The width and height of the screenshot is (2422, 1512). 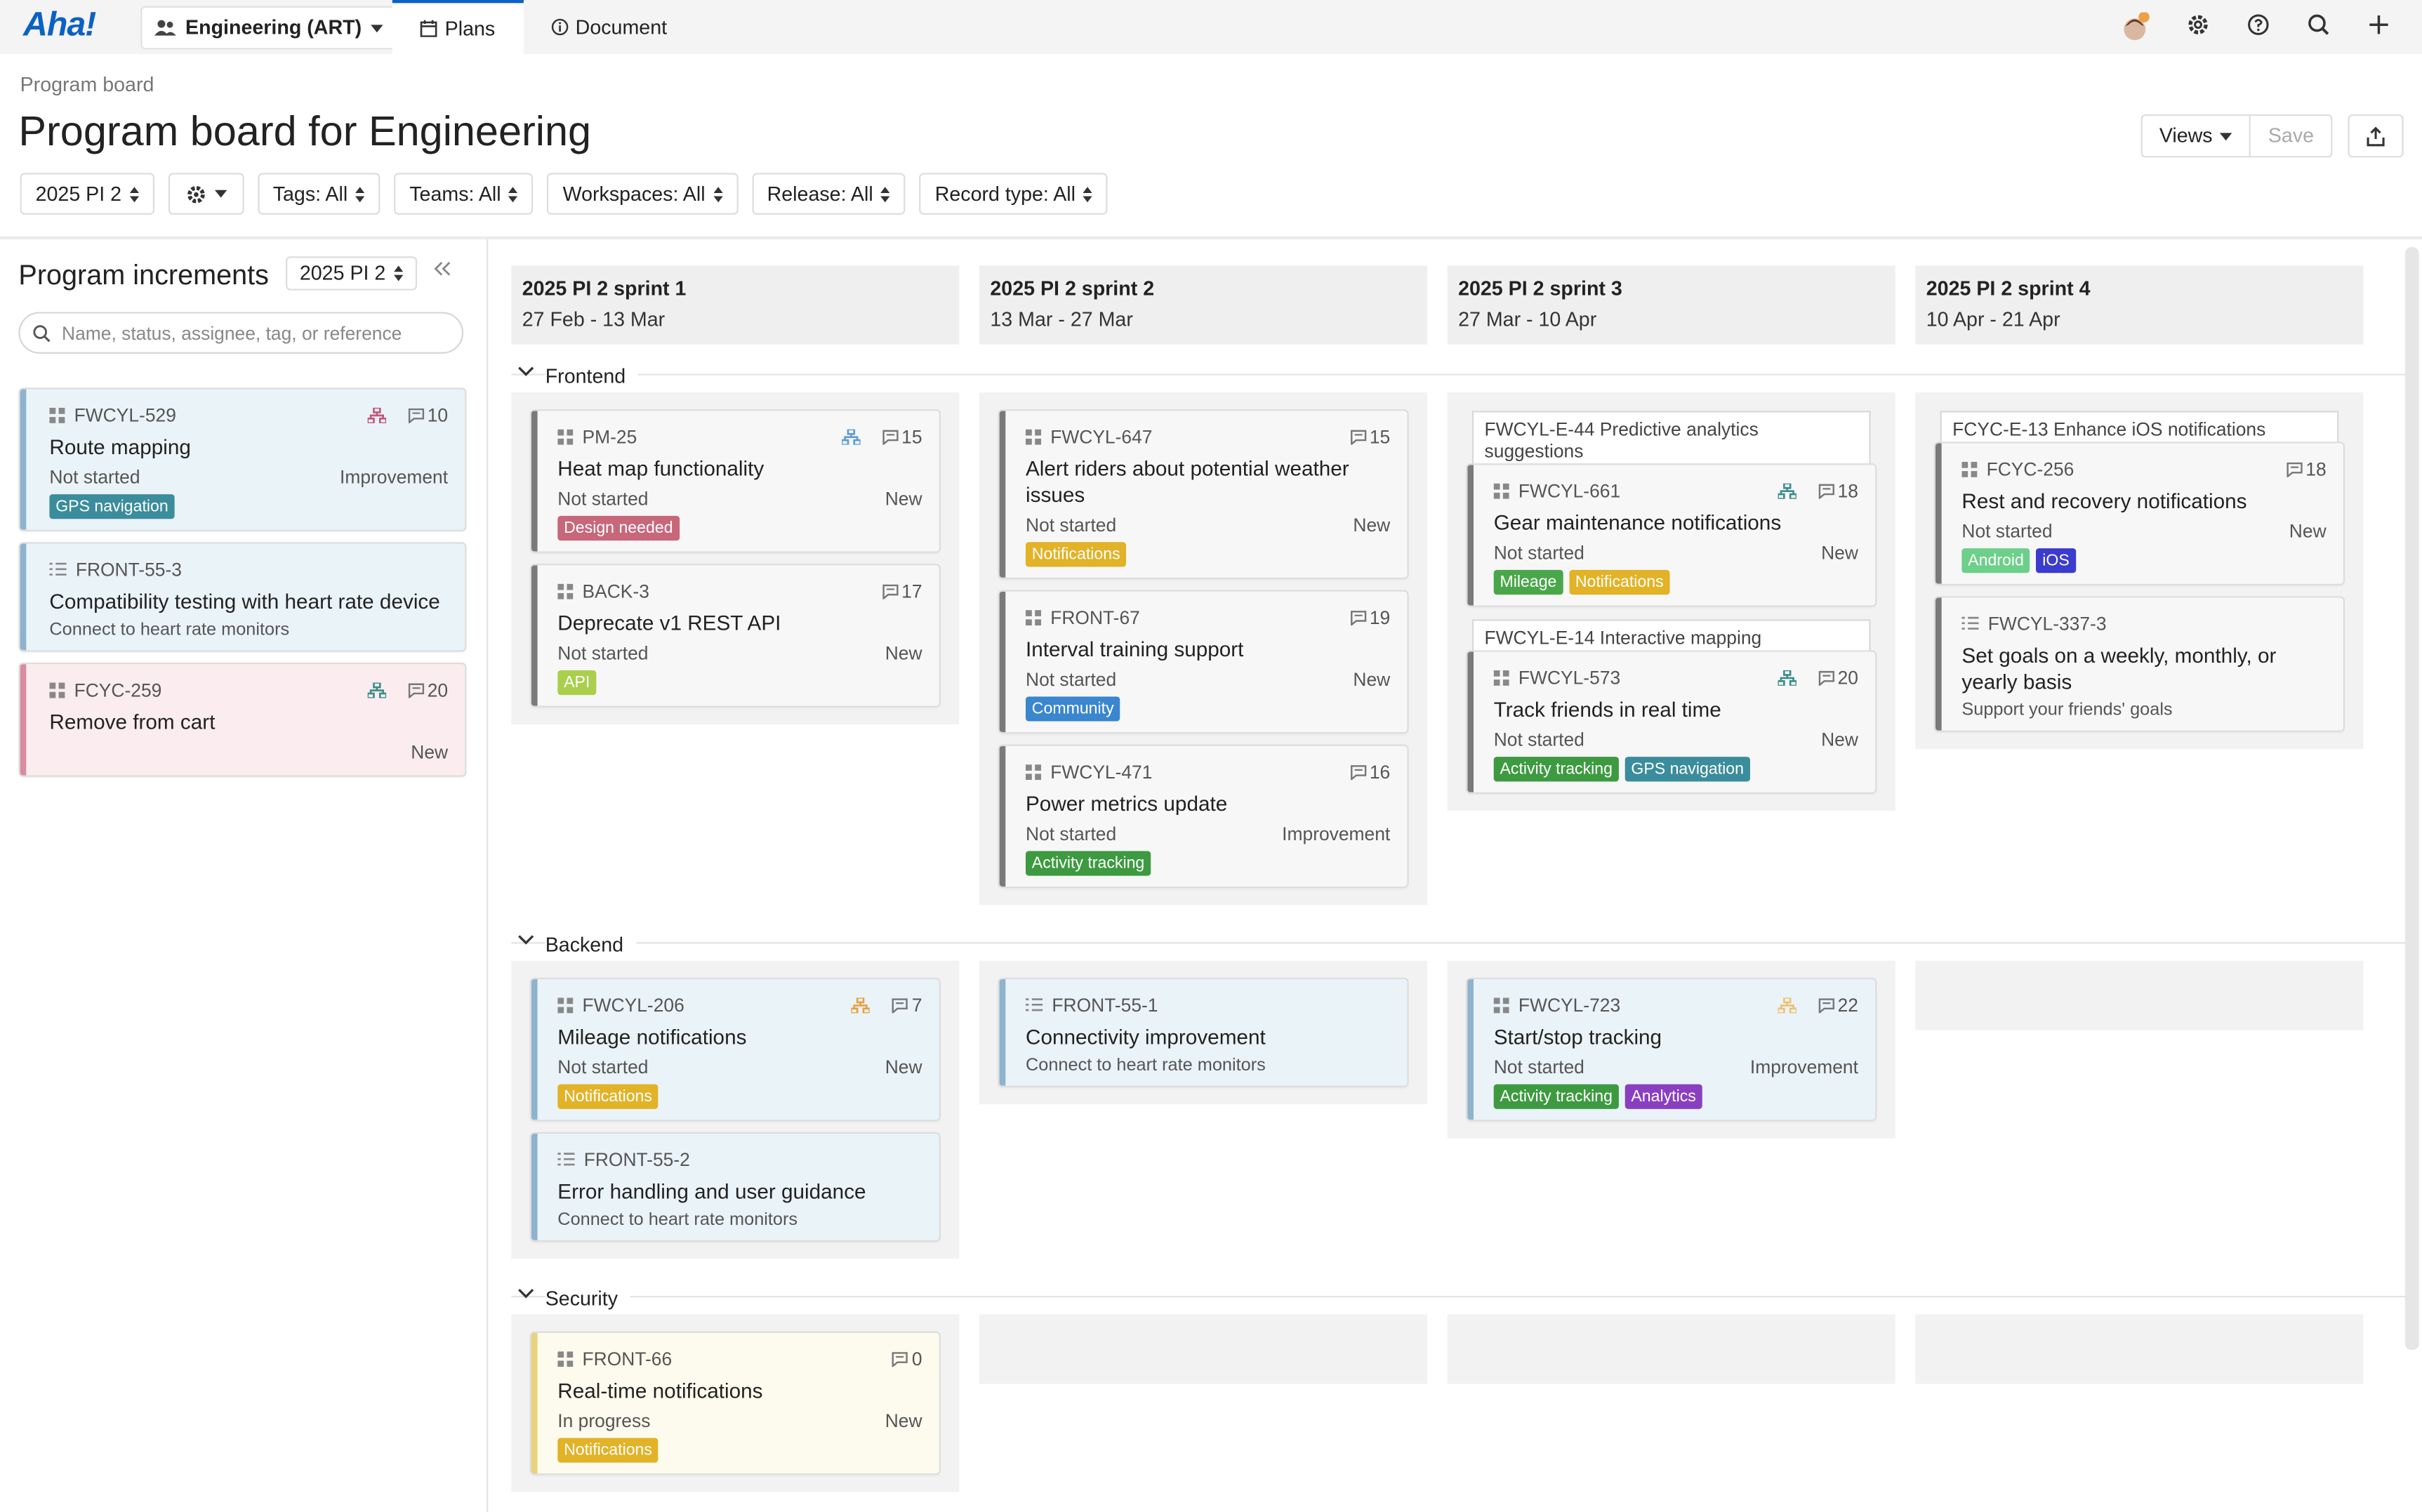 I want to click on breadcrumb: Program board, so click(x=87, y=84).